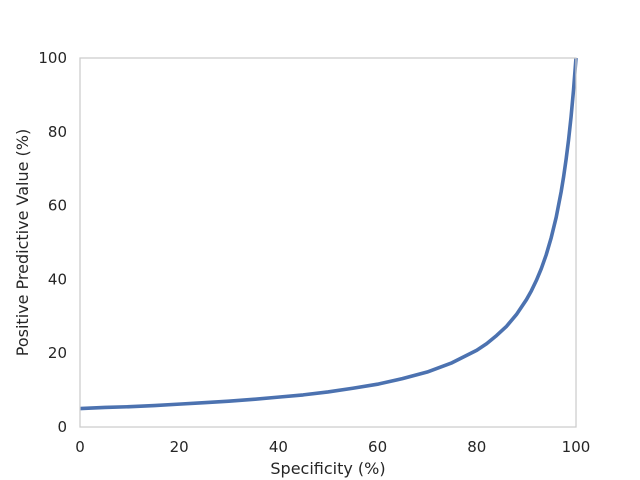  What do you see at coordinates (57, 353) in the screenshot?
I see `y-tick-label: 20` at bounding box center [57, 353].